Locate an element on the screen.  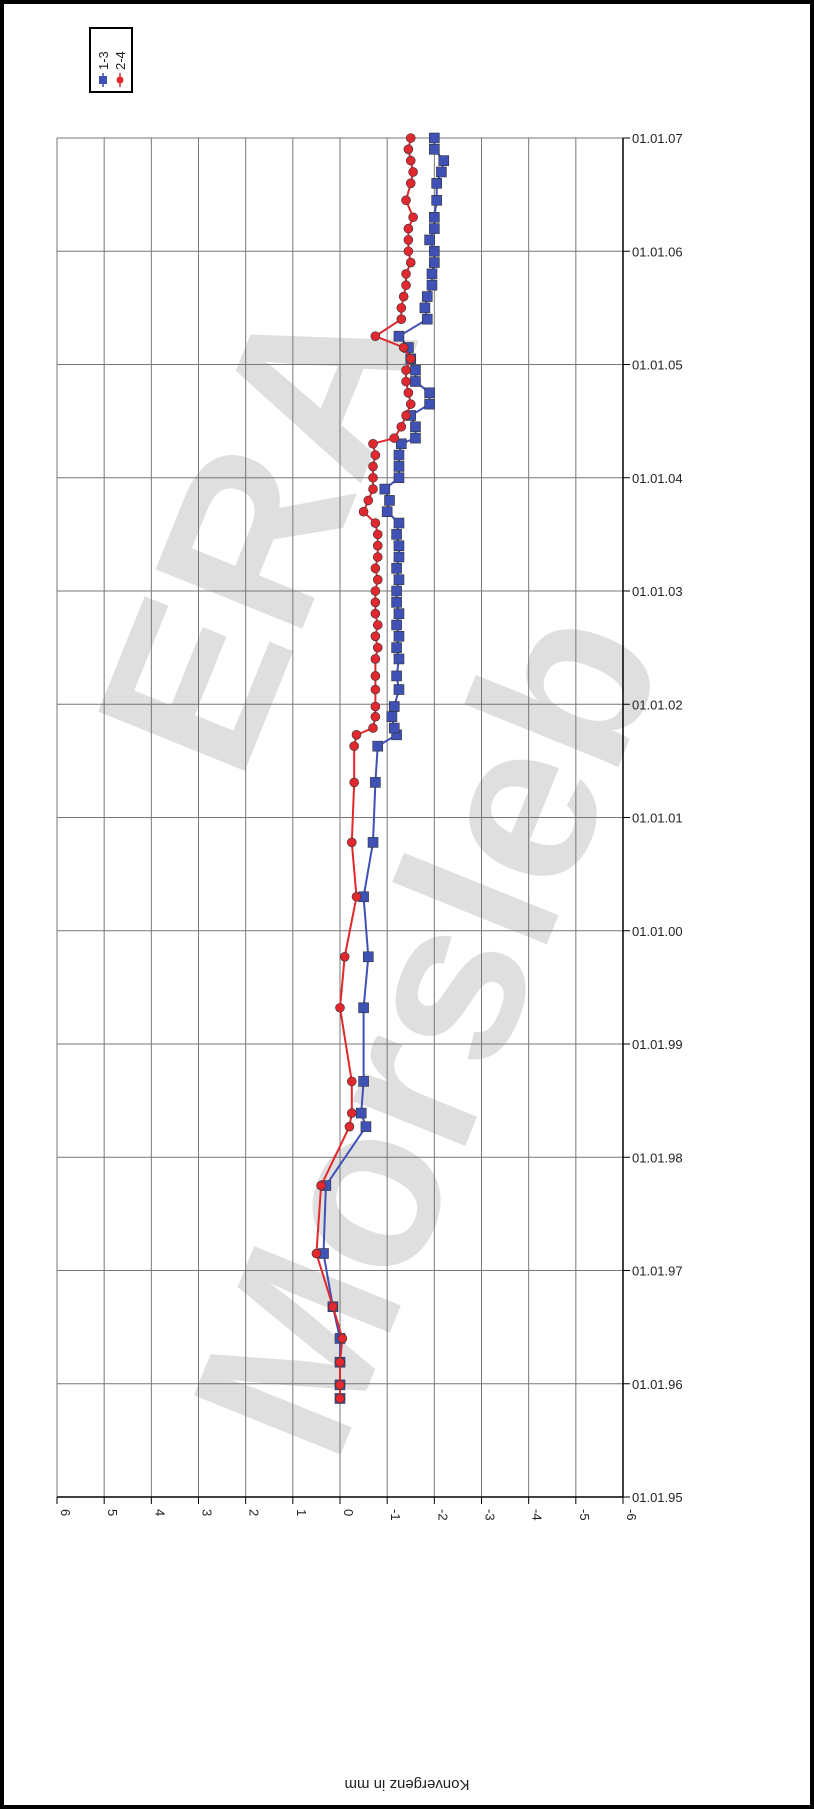
value-tick-label: 0 is located at coordinates (348, 1512).